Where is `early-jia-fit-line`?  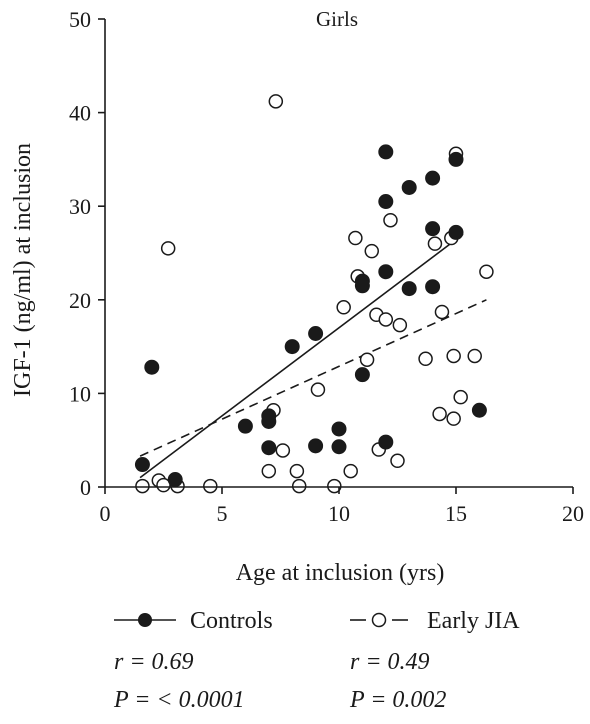 early-jia-fit-line is located at coordinates (313, 378).